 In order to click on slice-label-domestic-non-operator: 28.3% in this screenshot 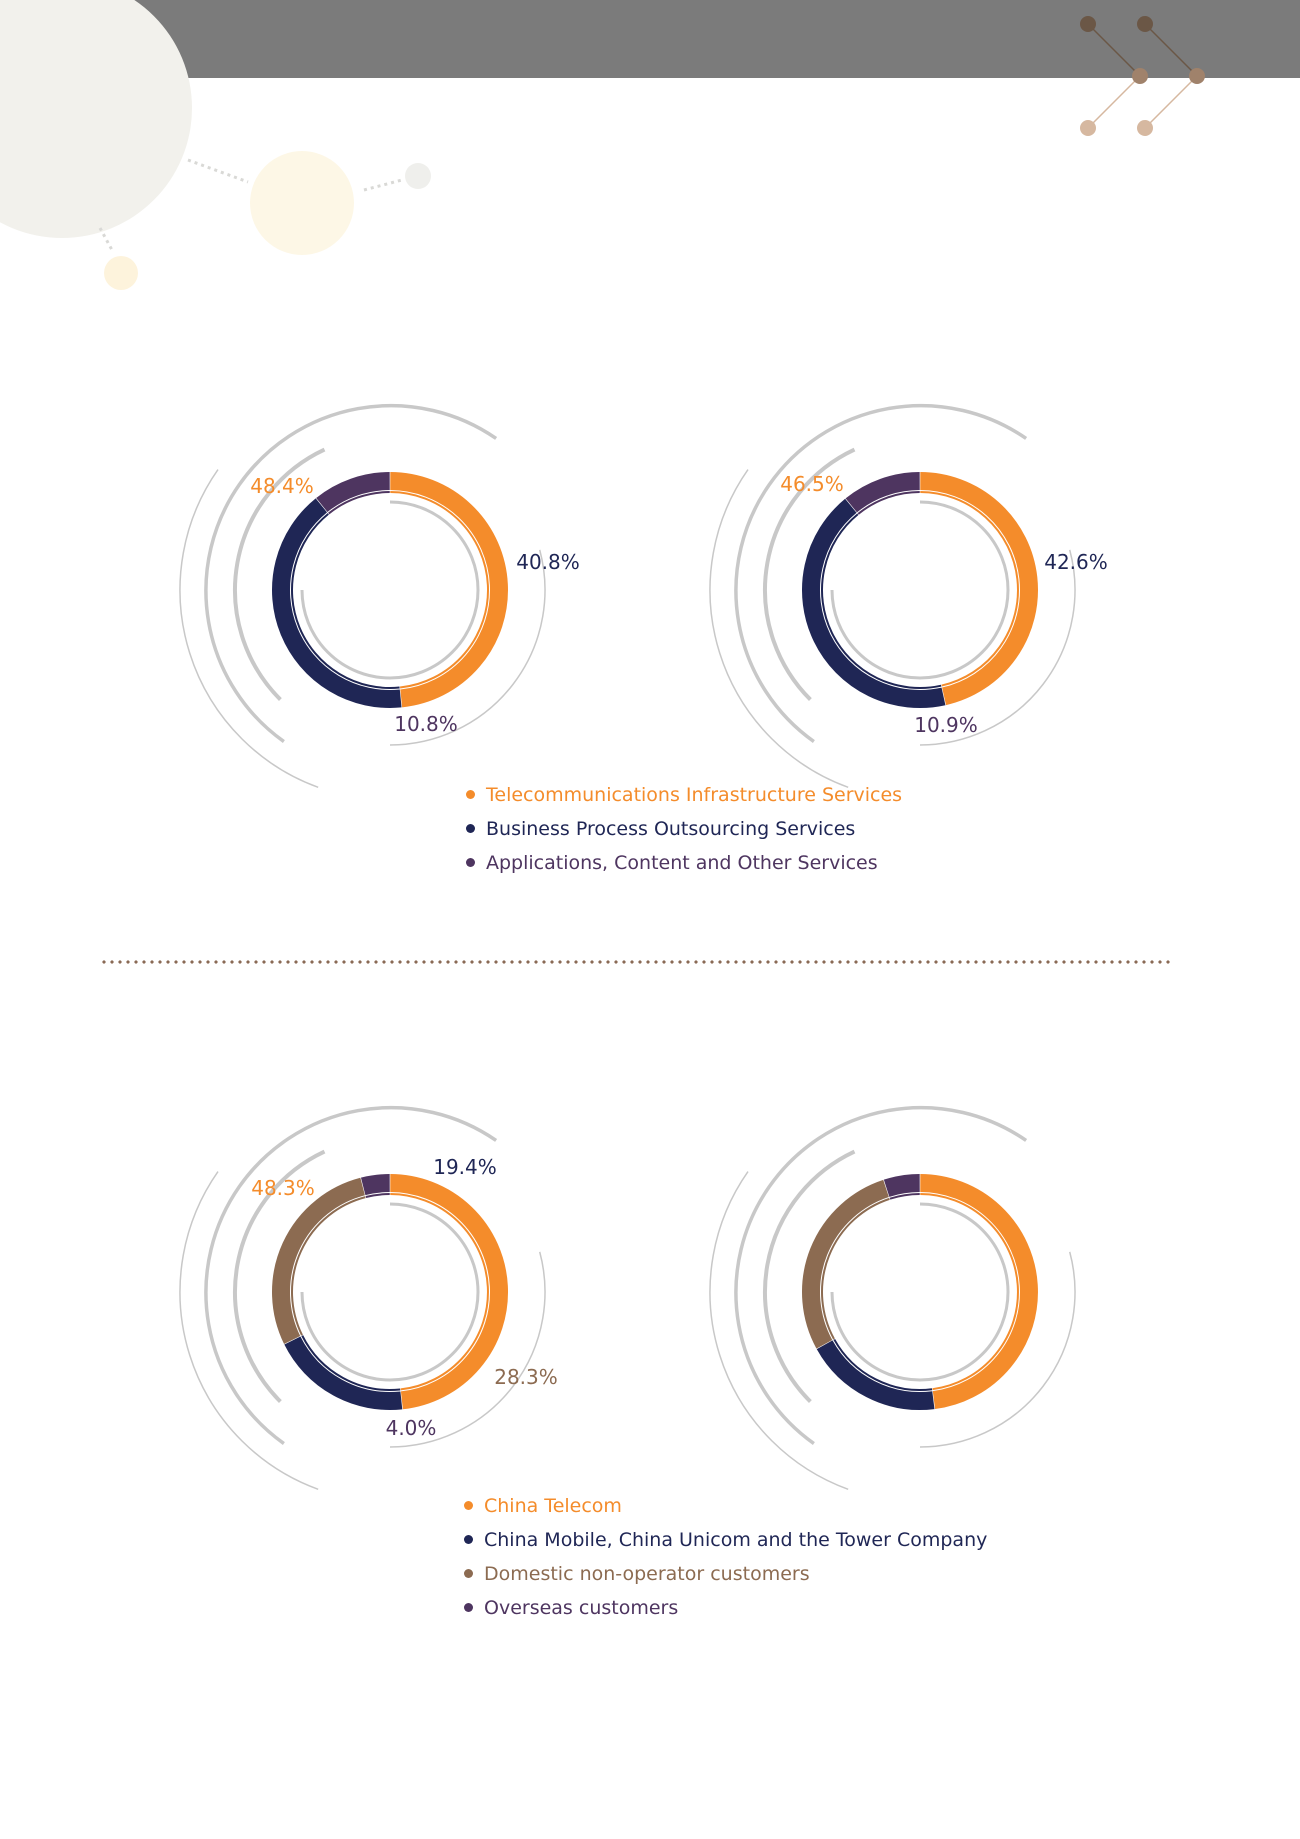, I will do `click(526, 1377)`.